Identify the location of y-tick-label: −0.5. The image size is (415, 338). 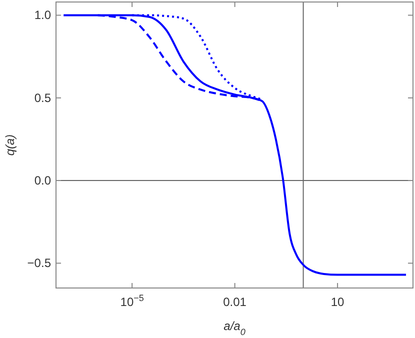
(39, 263).